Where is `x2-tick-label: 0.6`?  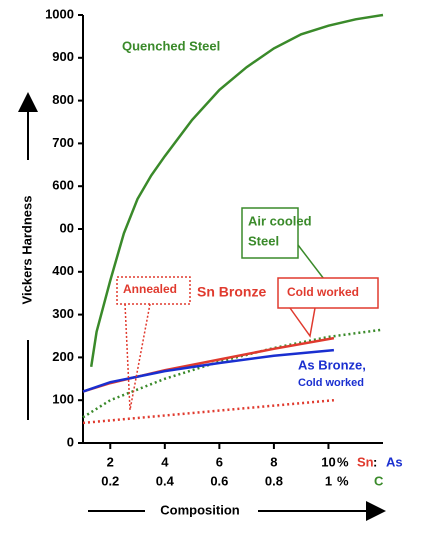 x2-tick-label: 0.6 is located at coordinates (219, 480).